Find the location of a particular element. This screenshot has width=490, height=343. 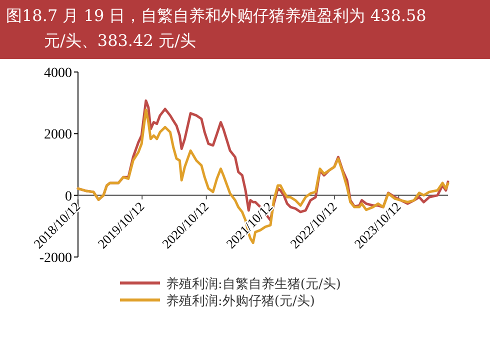

y-tick-label: 0 is located at coordinates (68, 196).